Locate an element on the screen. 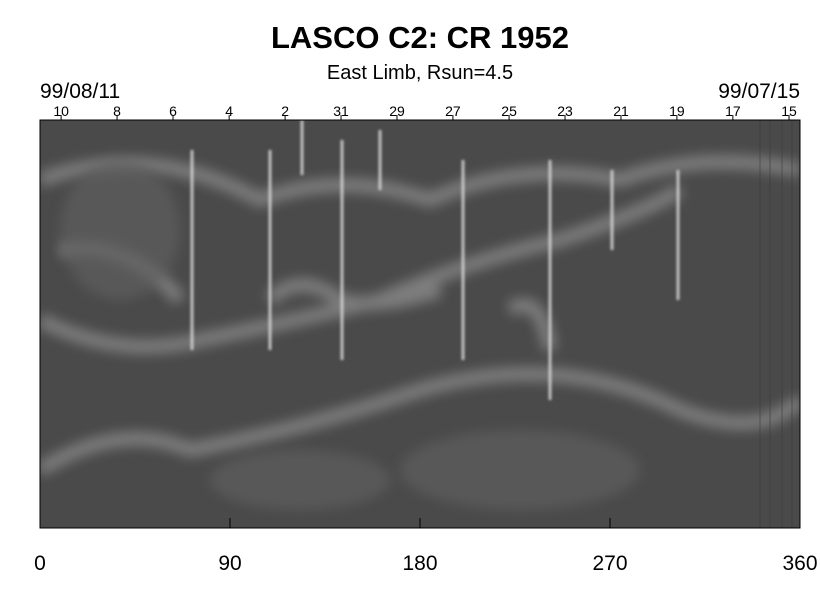 The height and width of the screenshot is (600, 820). x2-tick-label: 4 is located at coordinates (229, 111).